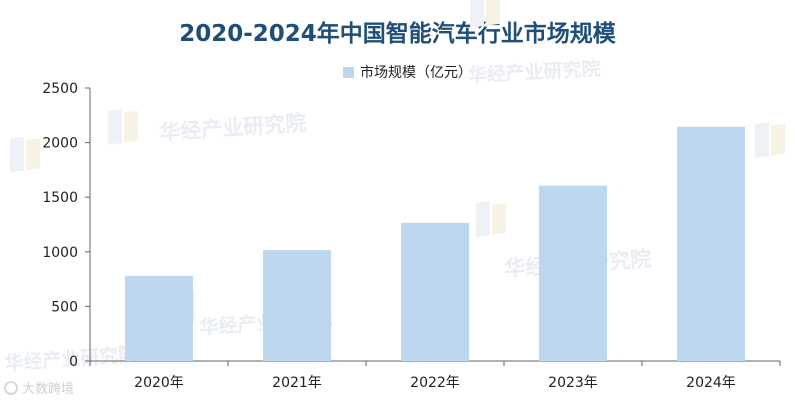 The height and width of the screenshot is (401, 795). I want to click on y-tick-label: 1500, so click(60, 198).